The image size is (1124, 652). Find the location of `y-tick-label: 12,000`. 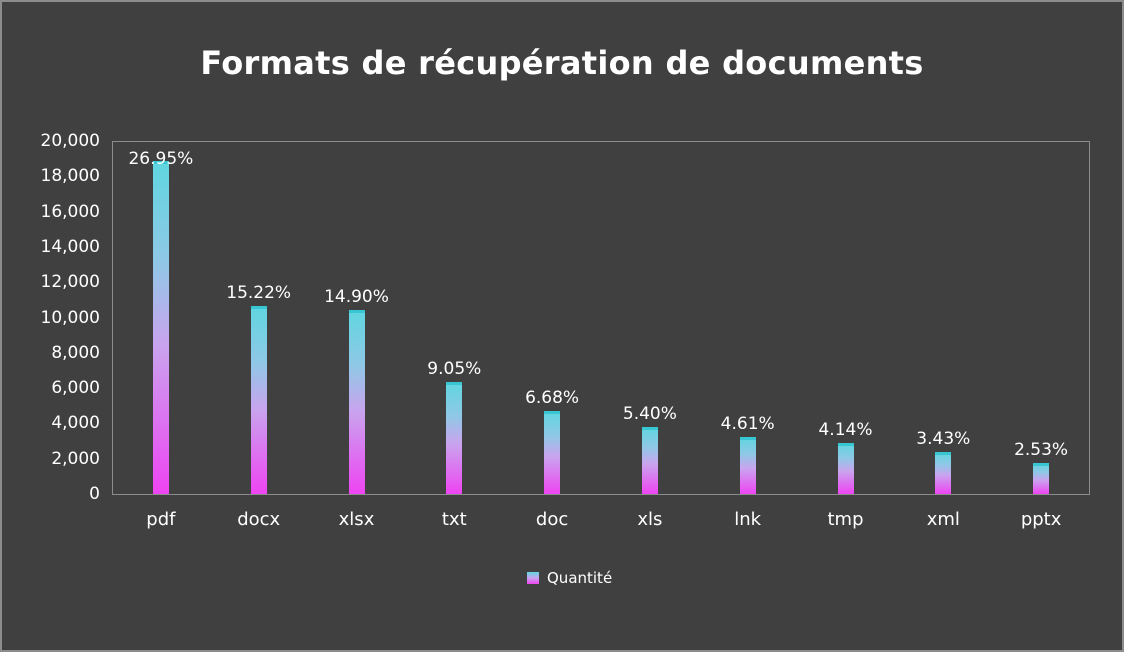

y-tick-label: 12,000 is located at coordinates (70, 282).